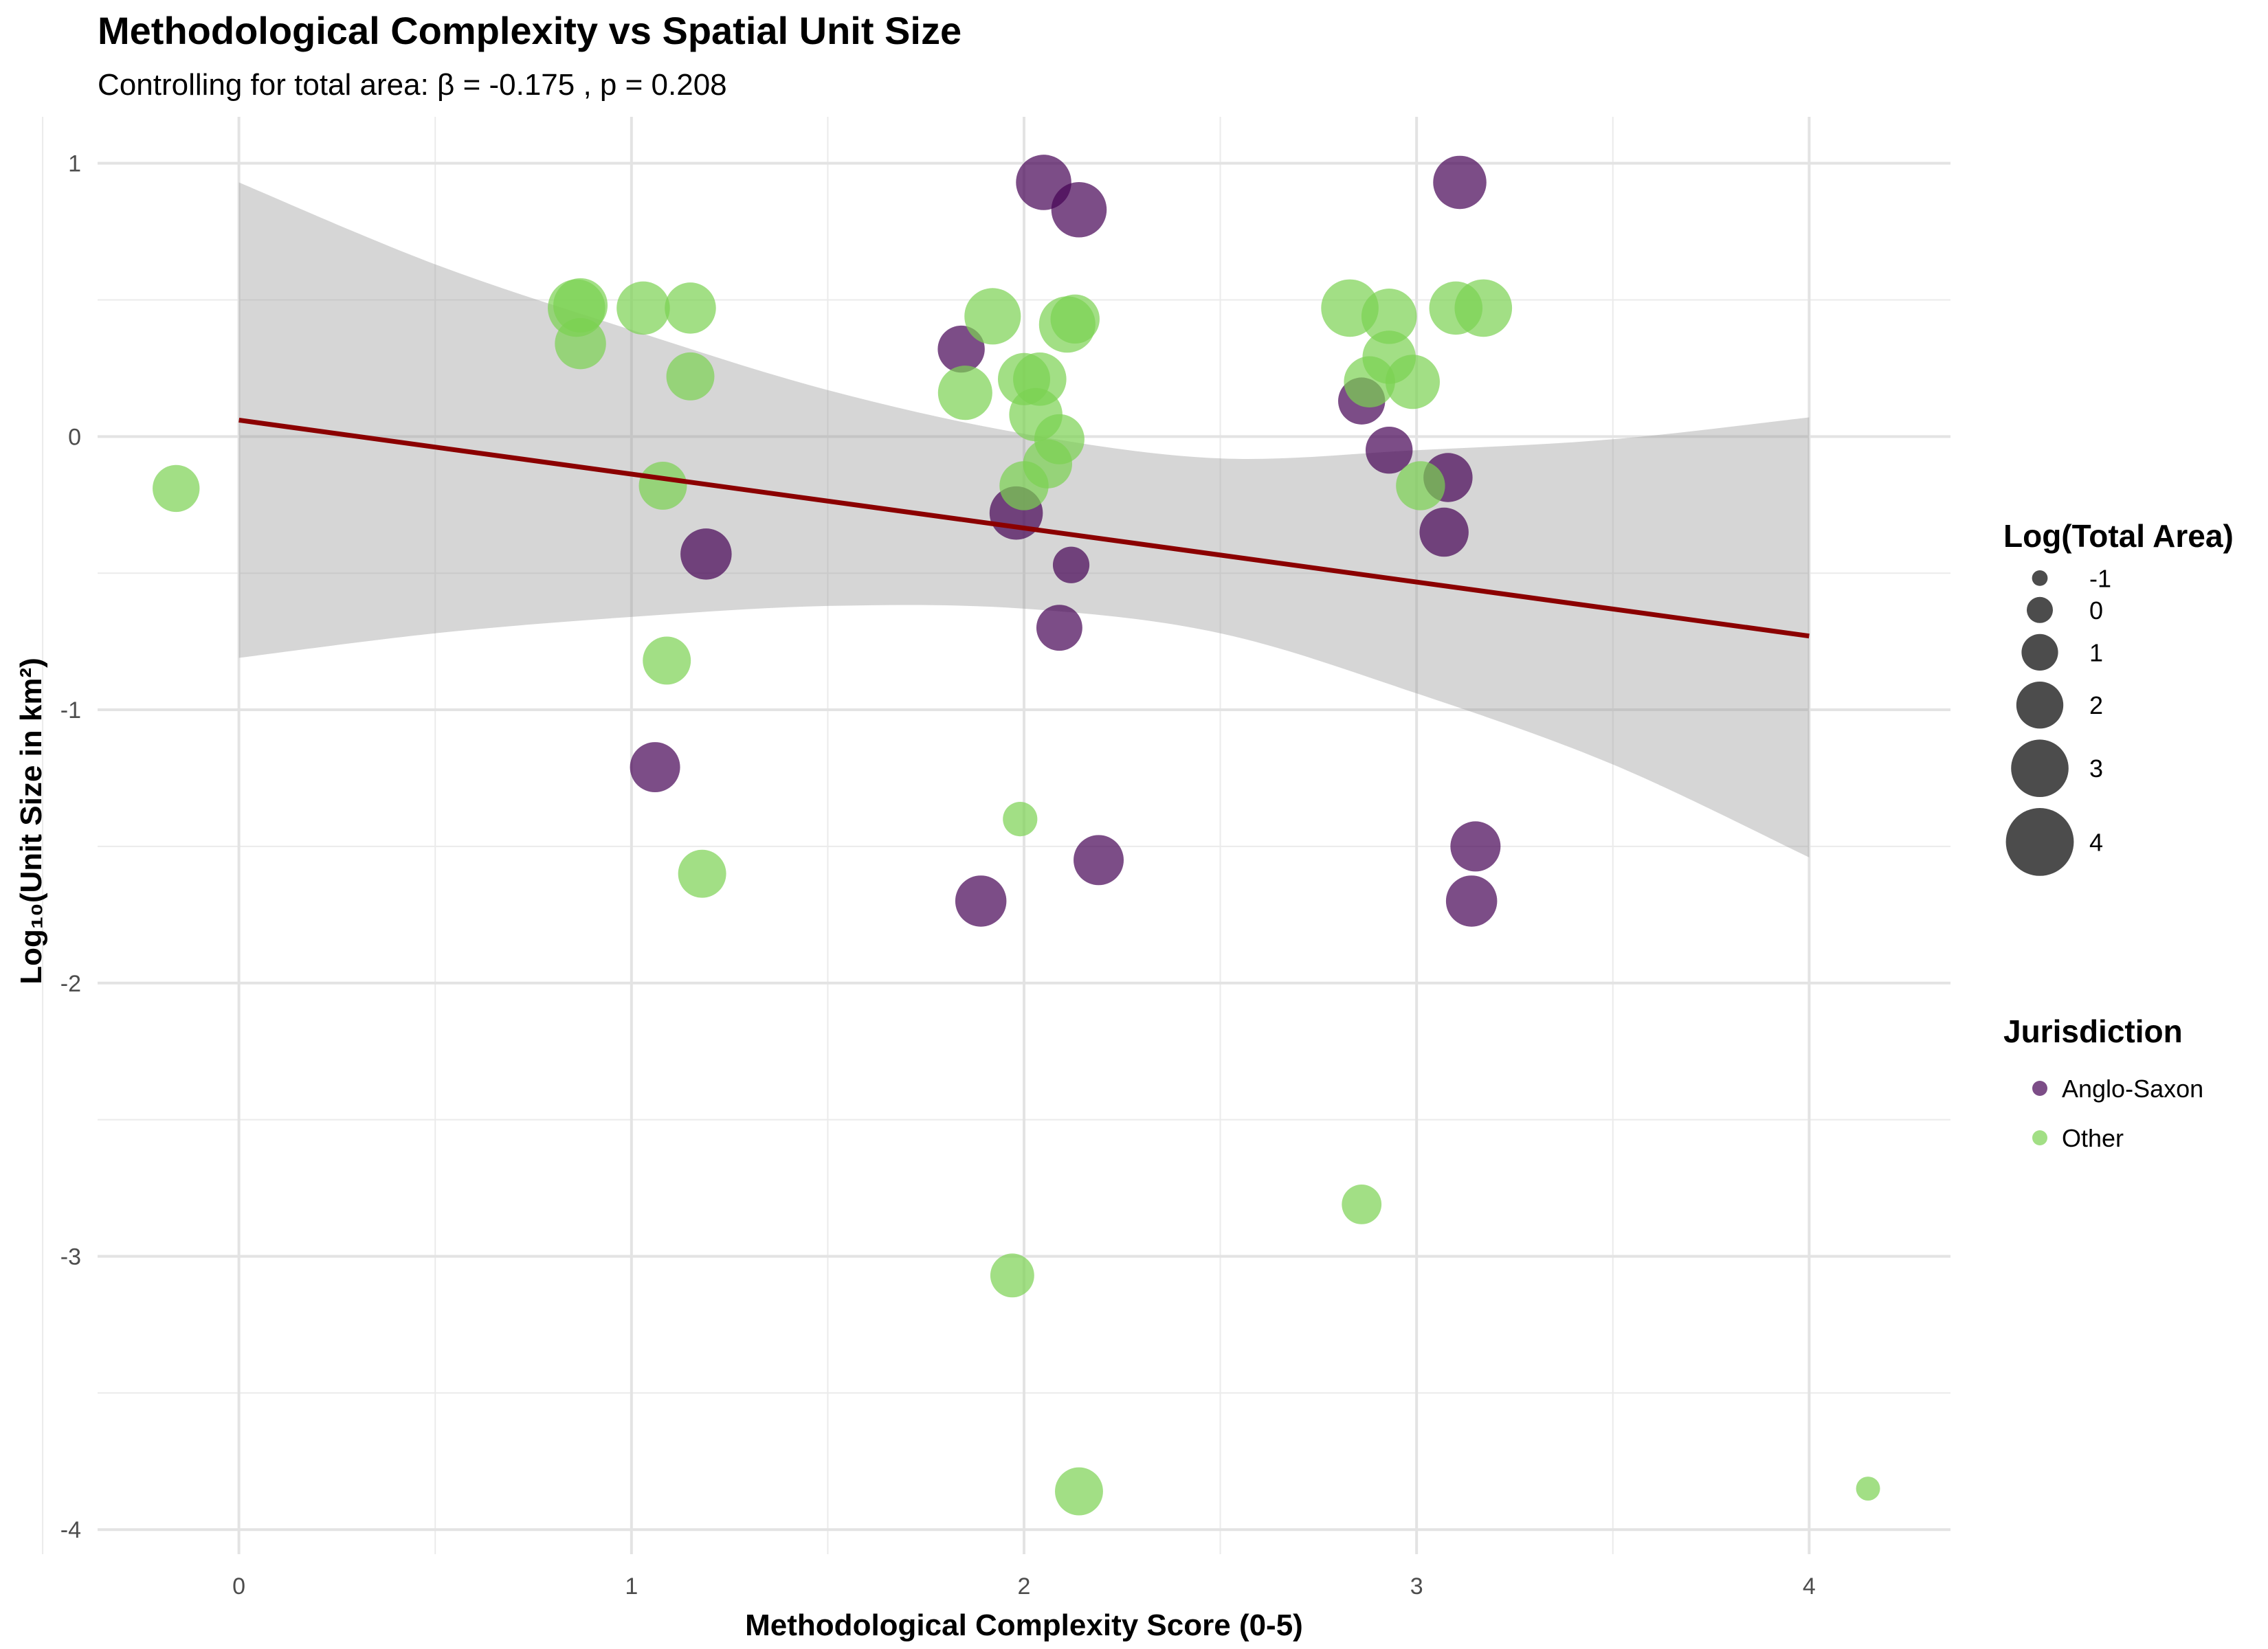  Describe the element at coordinates (2118, 536) in the screenshot. I see `size-legend-title: Log(Total Area)` at that location.